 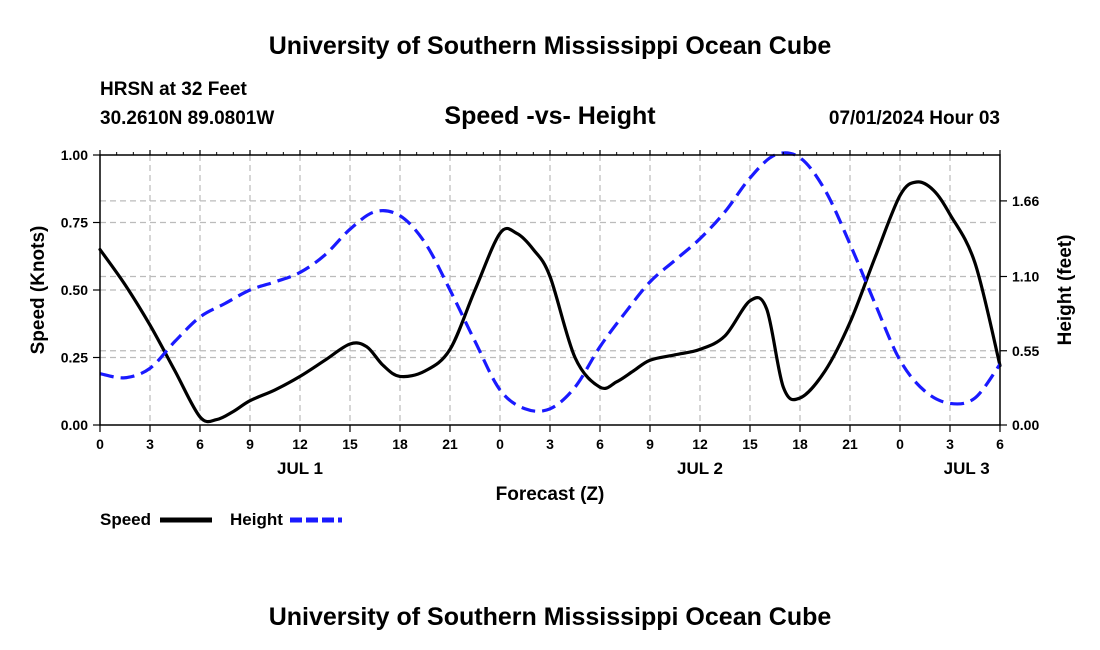 I want to click on x-axis-title: Forecast (Z), so click(x=550, y=494).